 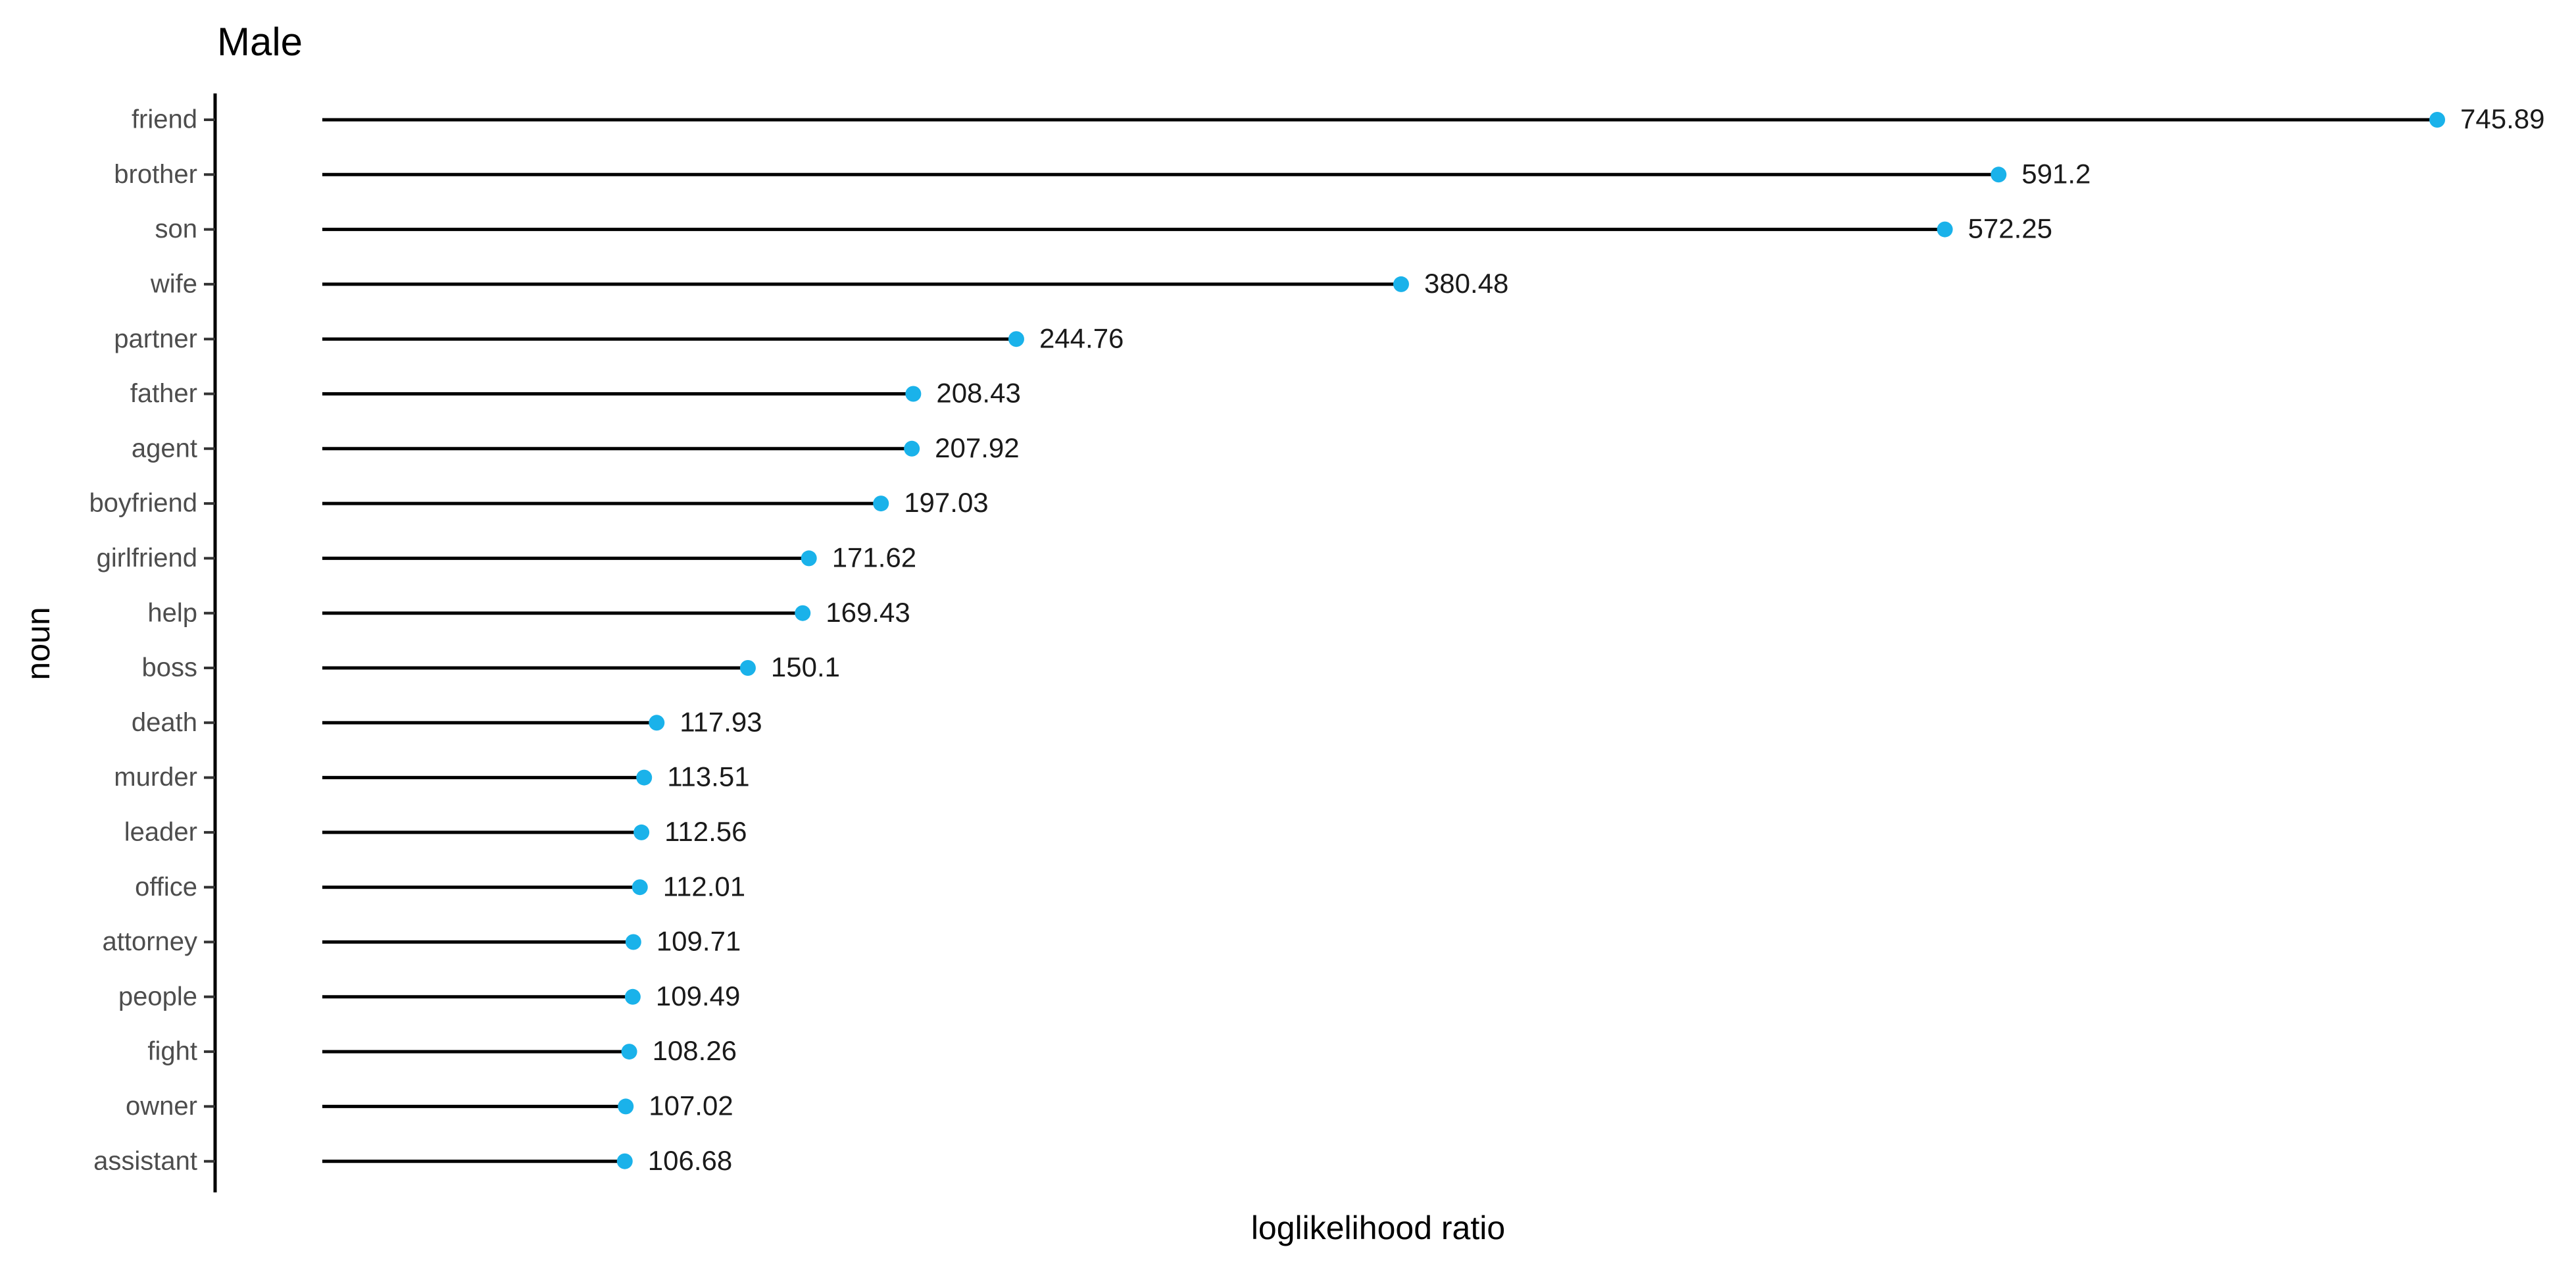 What do you see at coordinates (2502, 118) in the screenshot?
I see `value-label: 745.89` at bounding box center [2502, 118].